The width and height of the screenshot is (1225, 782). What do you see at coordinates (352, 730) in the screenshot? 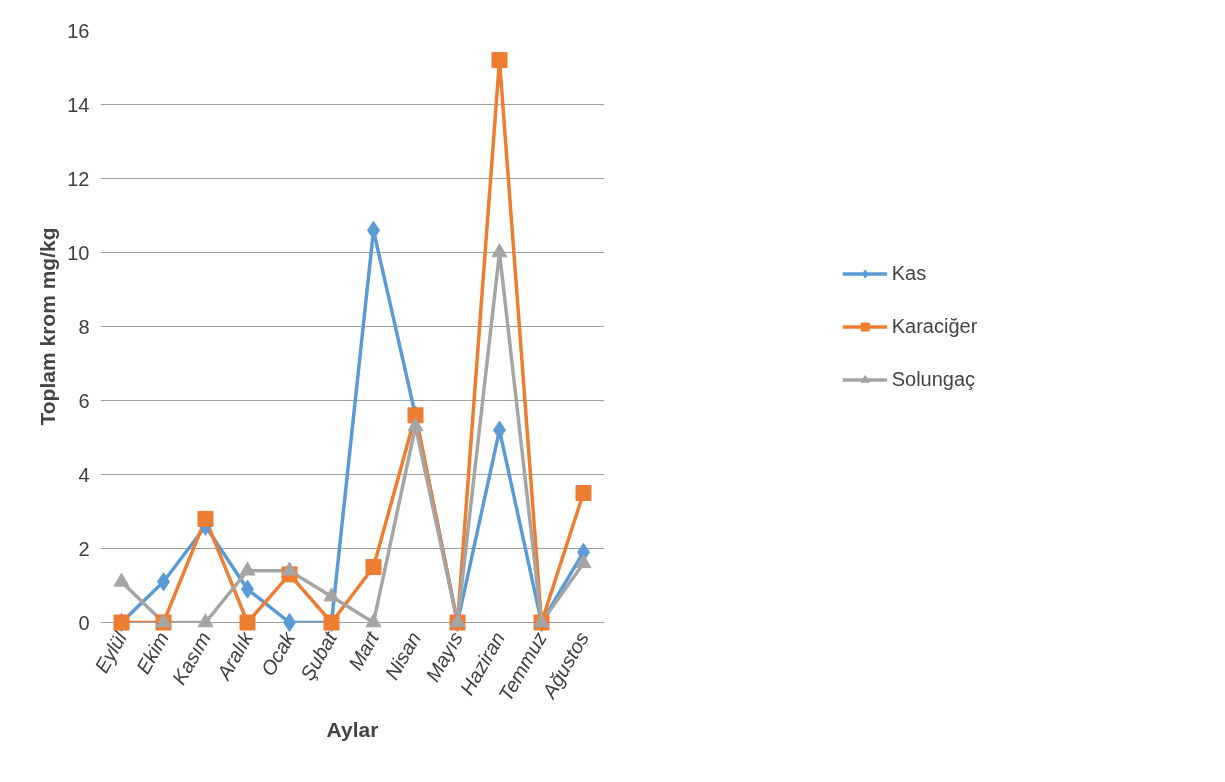
I see `x-axis-title: Aylar` at bounding box center [352, 730].